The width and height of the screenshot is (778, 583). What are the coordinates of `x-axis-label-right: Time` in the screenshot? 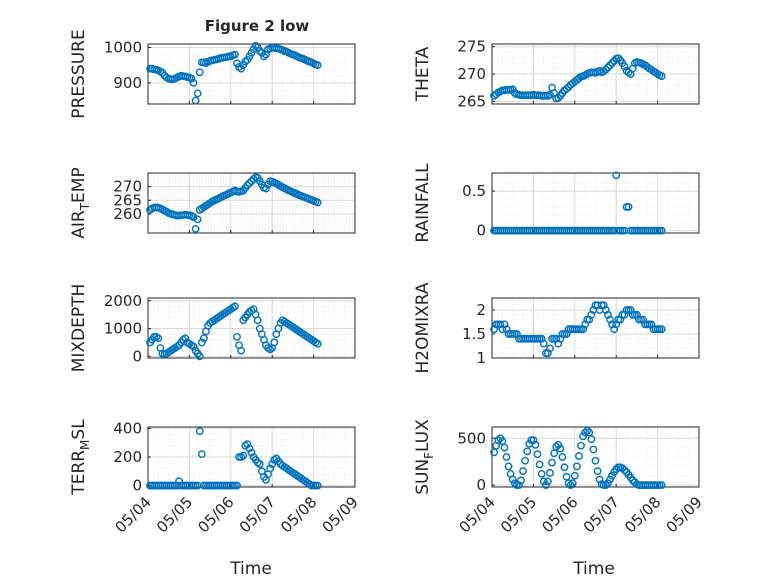 It's located at (593, 569).